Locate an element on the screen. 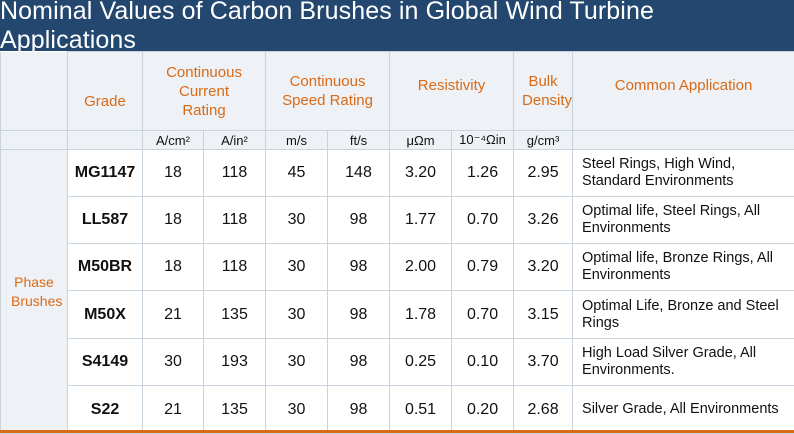 The width and height of the screenshot is (794, 434). cell-ohm-in: 0.79 is located at coordinates (483, 267).